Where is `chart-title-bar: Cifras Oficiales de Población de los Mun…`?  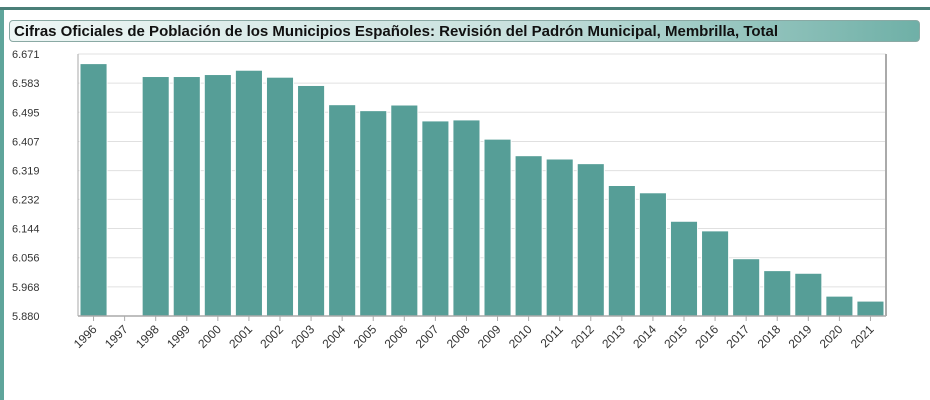
chart-title-bar: Cifras Oficiales de Población de los Mun… is located at coordinates (464, 31).